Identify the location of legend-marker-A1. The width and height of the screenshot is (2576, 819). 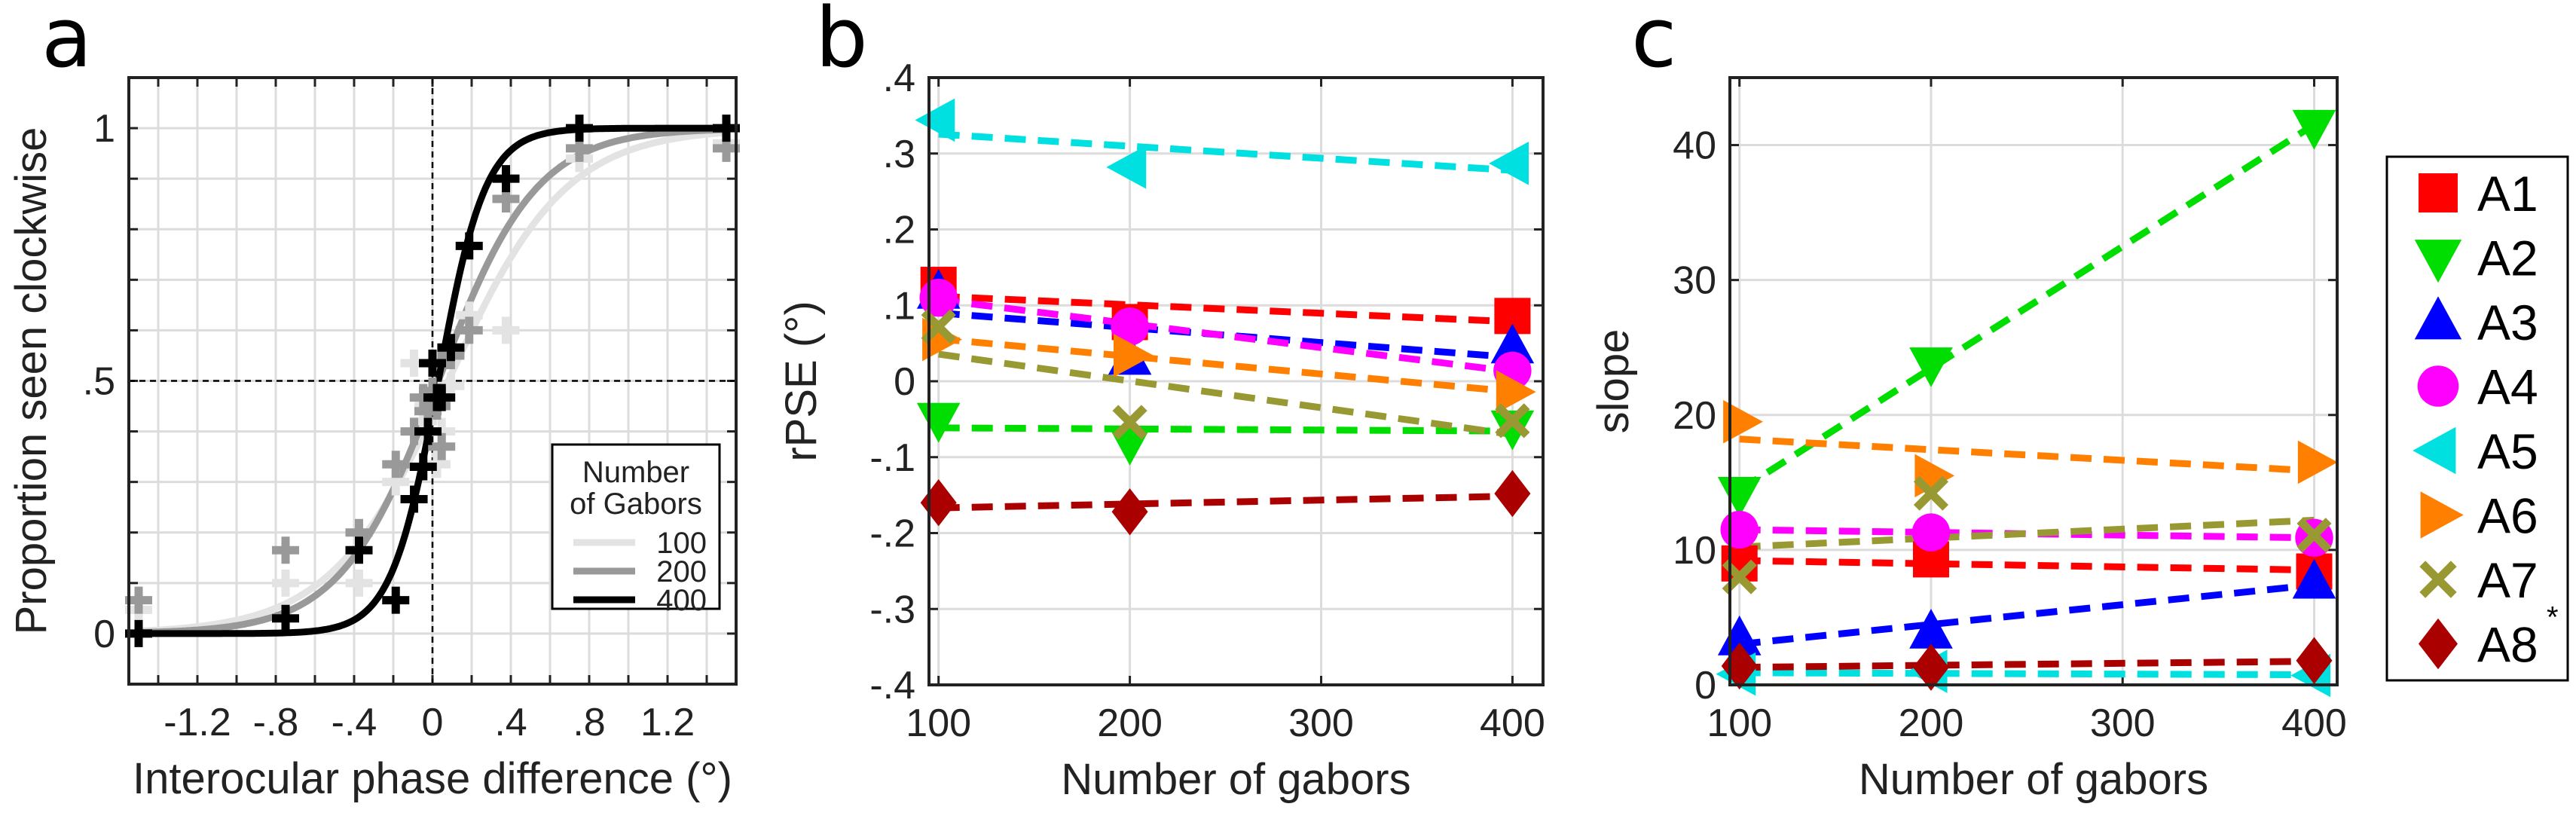
(2438, 192).